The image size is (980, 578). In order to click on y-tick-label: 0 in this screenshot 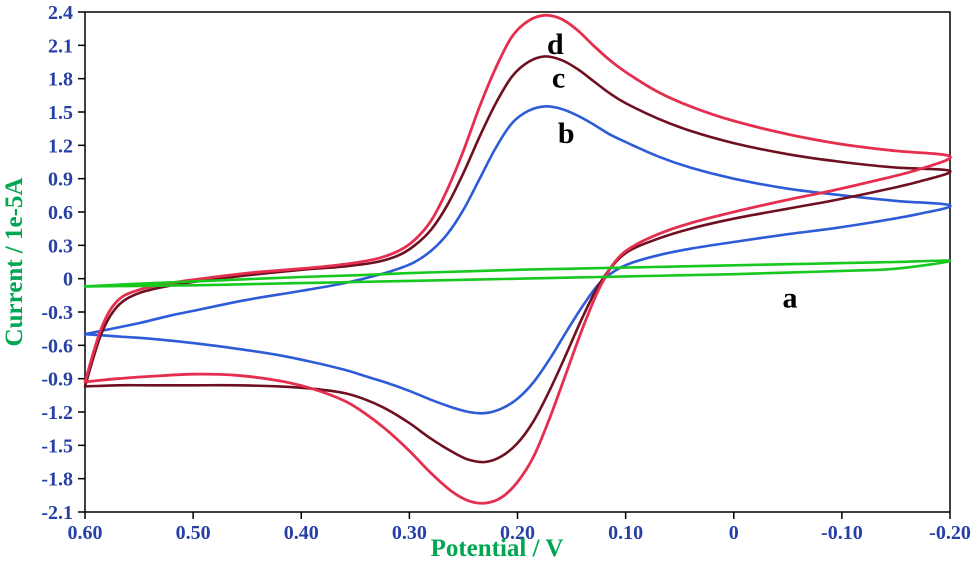, I will do `click(68, 280)`.